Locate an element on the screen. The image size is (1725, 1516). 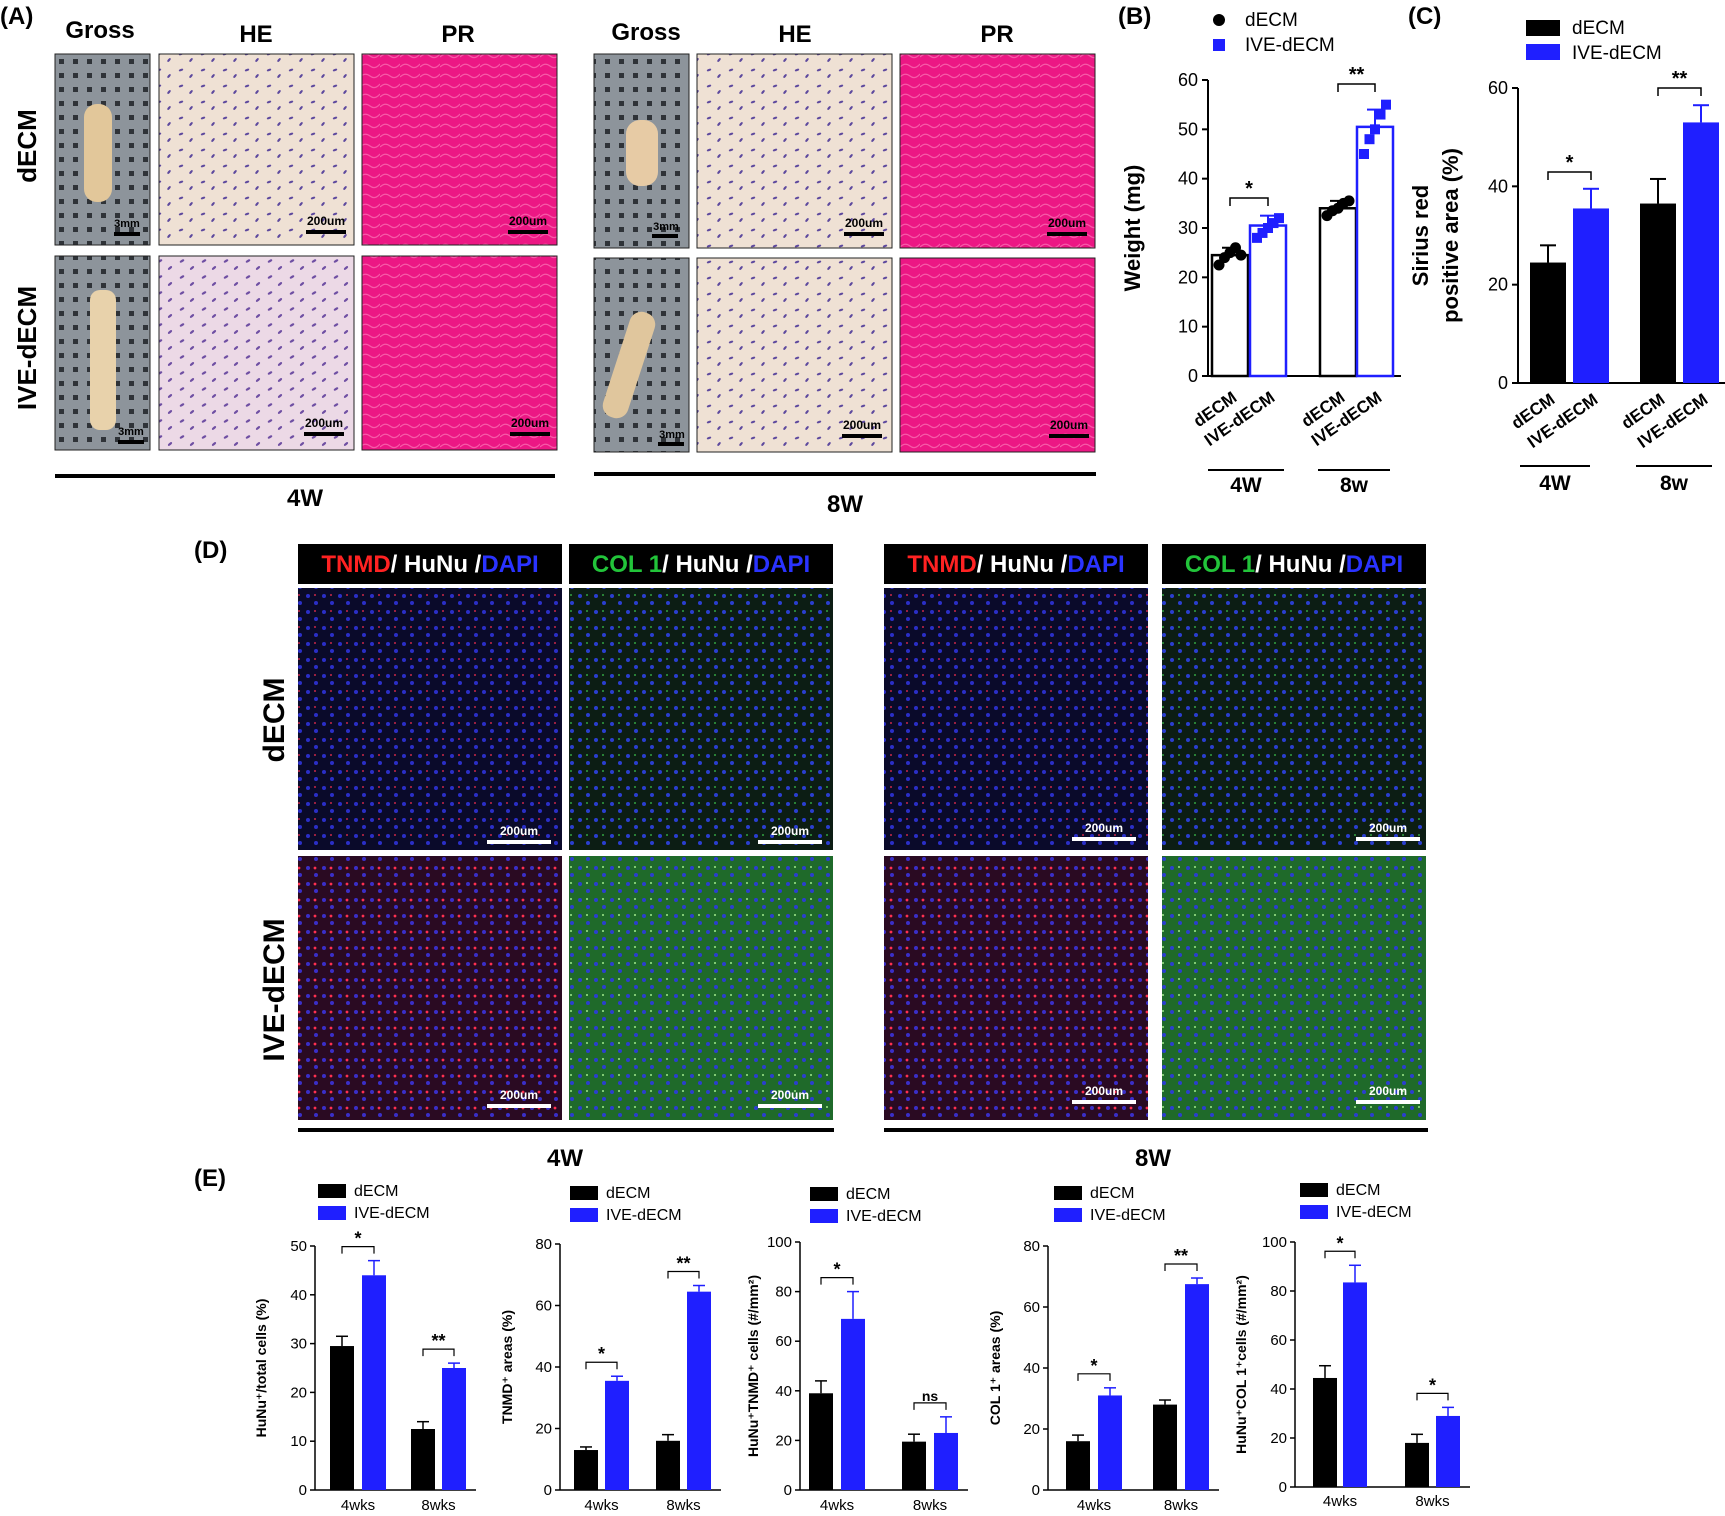
if-header-col1-8w is located at coordinates (1294, 564).